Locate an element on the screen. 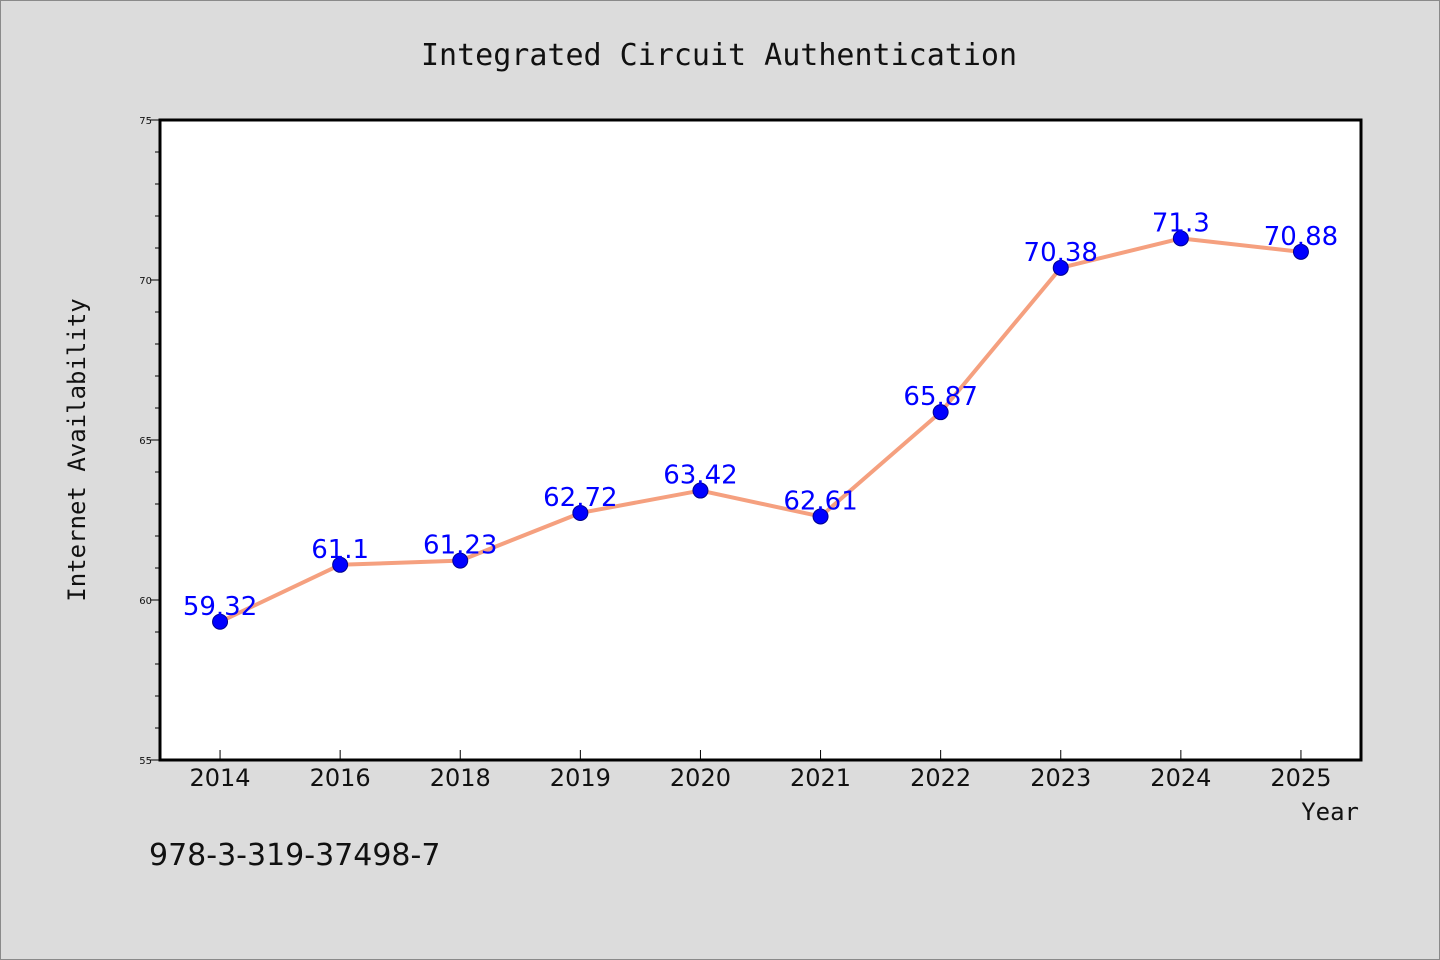 Image resolution: width=1440 pixels, height=960 pixels. x-tick-label: 2019 is located at coordinates (580, 778).